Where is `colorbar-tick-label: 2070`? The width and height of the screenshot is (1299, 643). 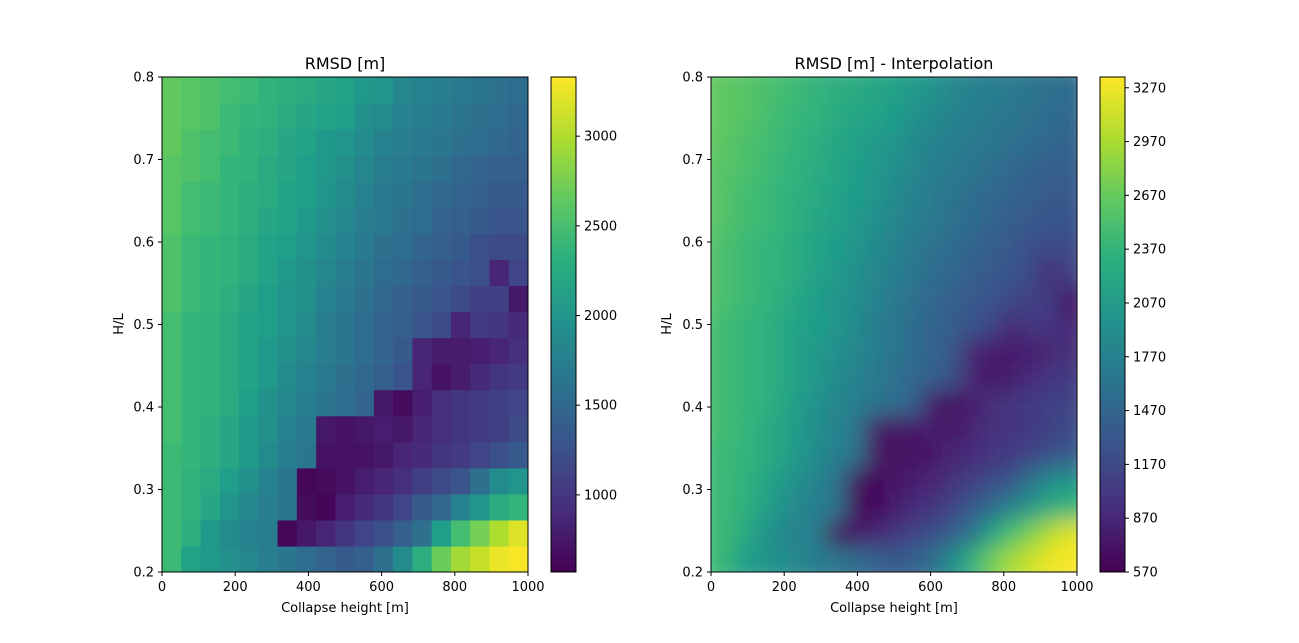
colorbar-tick-label: 2070 is located at coordinates (1149, 303).